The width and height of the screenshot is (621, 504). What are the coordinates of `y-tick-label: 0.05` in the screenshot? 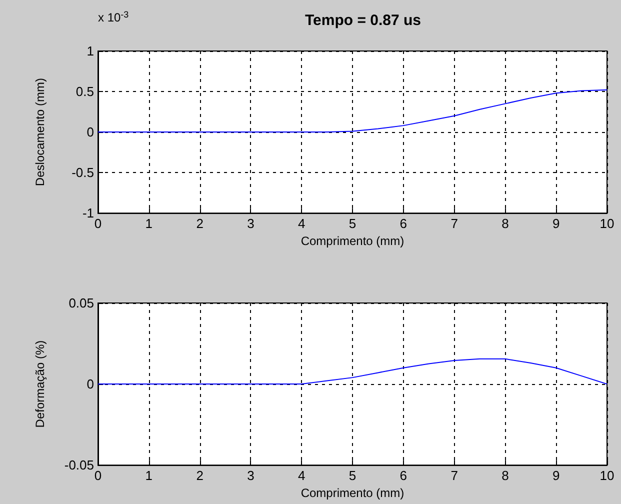 It's located at (81, 303).